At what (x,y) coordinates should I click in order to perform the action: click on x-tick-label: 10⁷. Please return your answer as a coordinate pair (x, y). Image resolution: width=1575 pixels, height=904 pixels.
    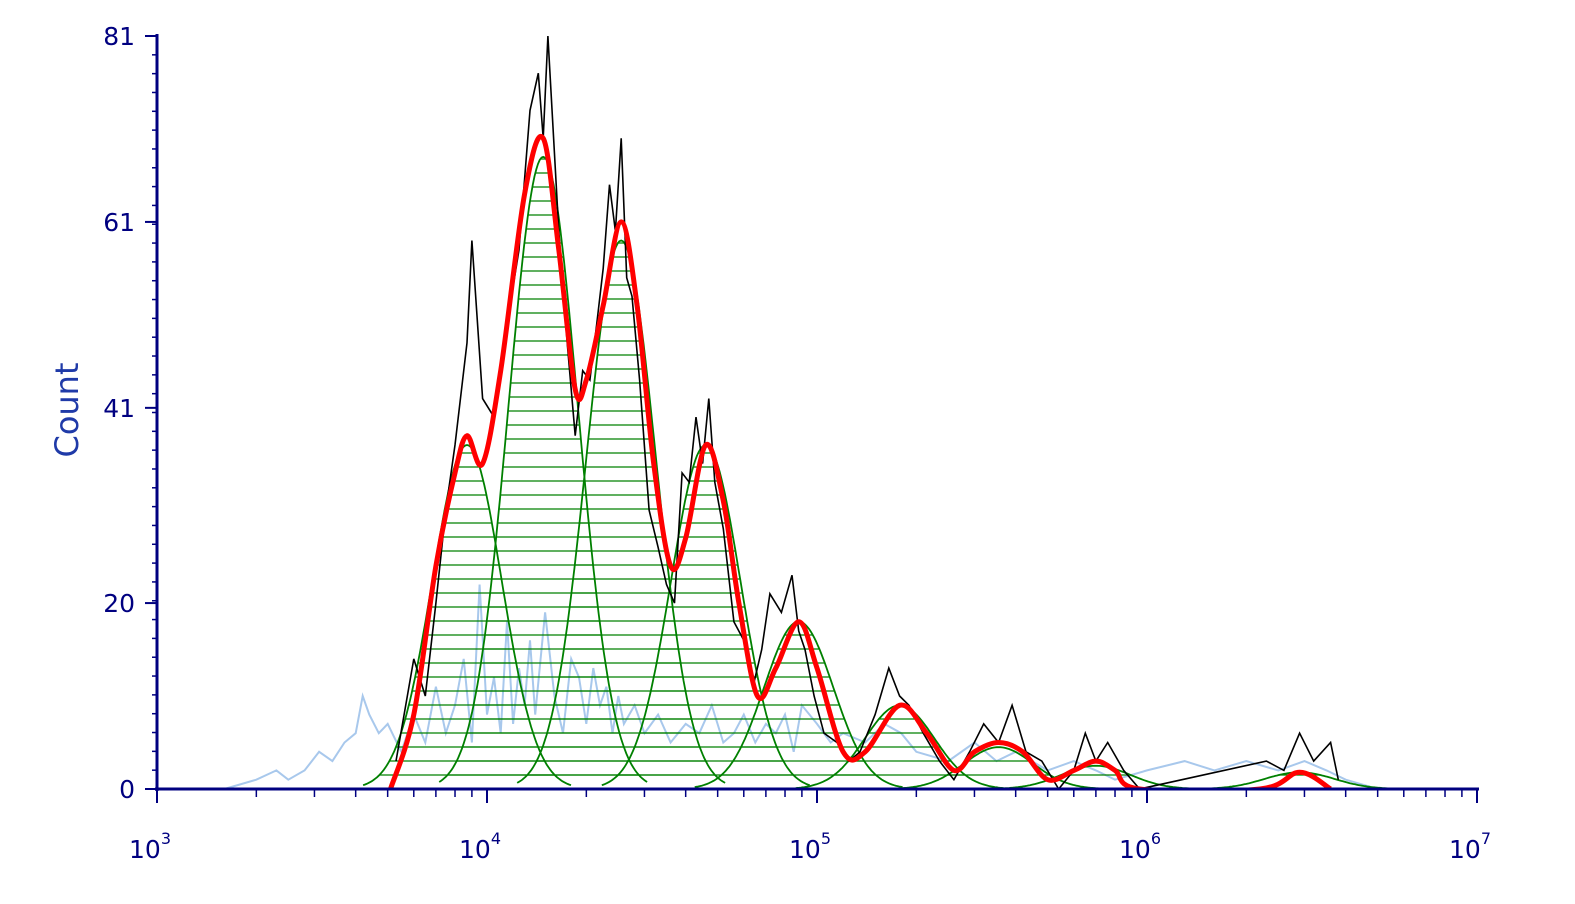
    Looking at the image, I should click on (1470, 846).